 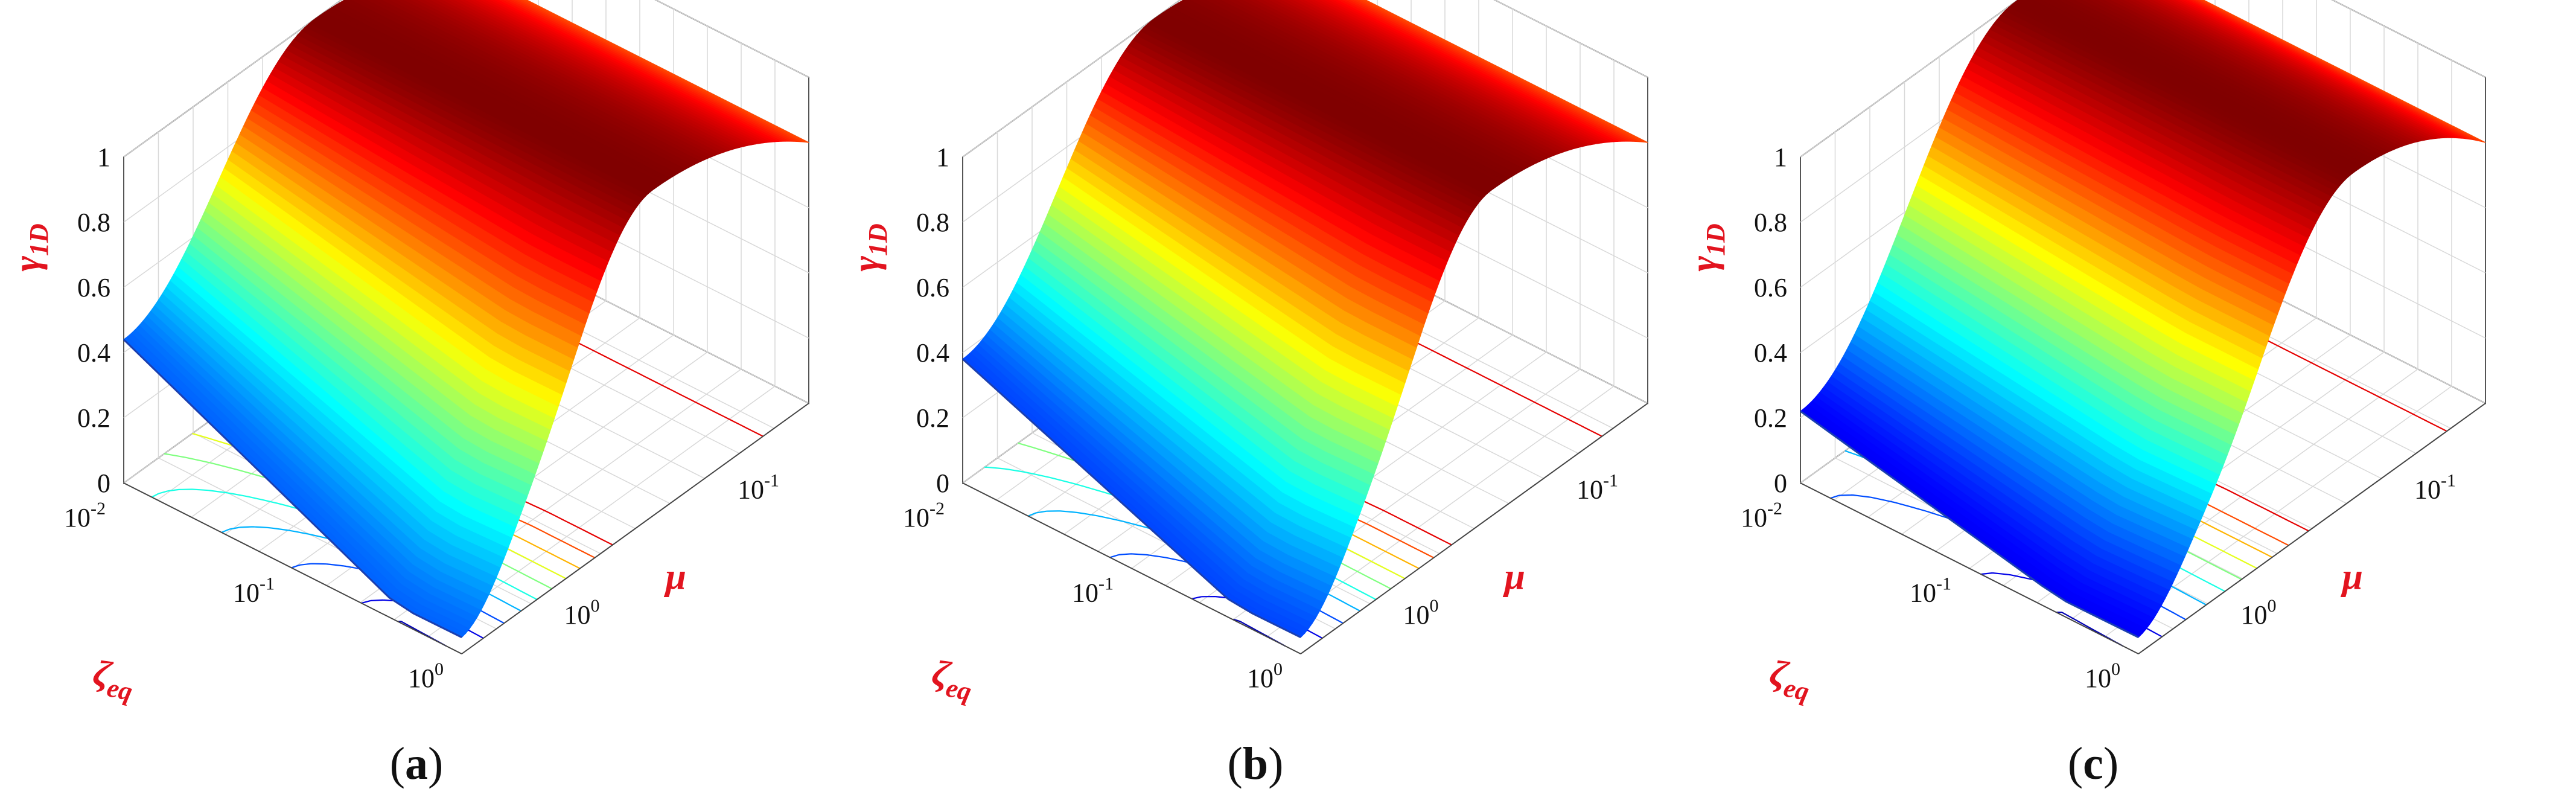 I want to click on panel-caption: (a), so click(x=417, y=763).